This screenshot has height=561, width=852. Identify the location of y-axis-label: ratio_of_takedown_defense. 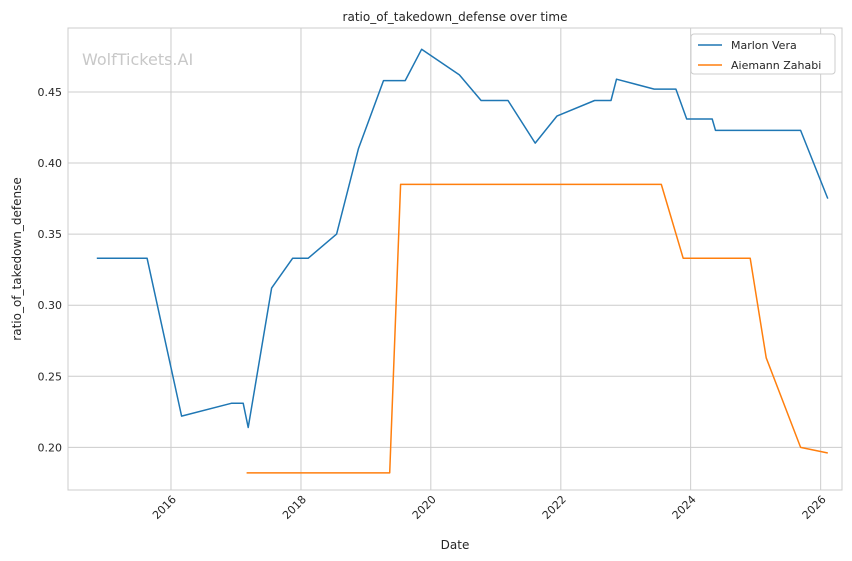
(17, 258).